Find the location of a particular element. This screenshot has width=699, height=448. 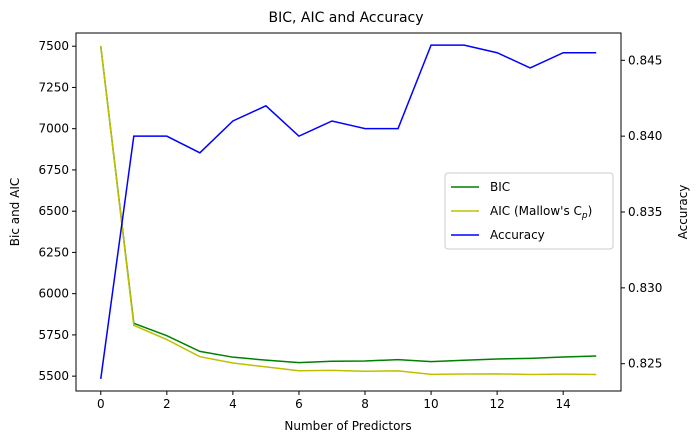

x-axis: 0 2 4 6 8 10 12 14 is located at coordinates (334, 401).